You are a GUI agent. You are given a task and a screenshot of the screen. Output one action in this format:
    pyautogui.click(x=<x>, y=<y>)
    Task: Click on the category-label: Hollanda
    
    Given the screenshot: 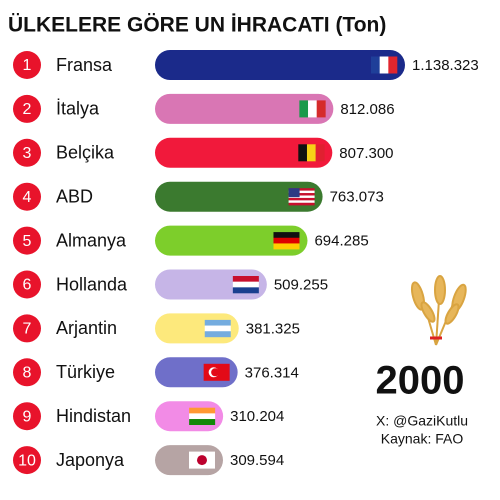 What is the action you would take?
    pyautogui.click(x=92, y=284)
    